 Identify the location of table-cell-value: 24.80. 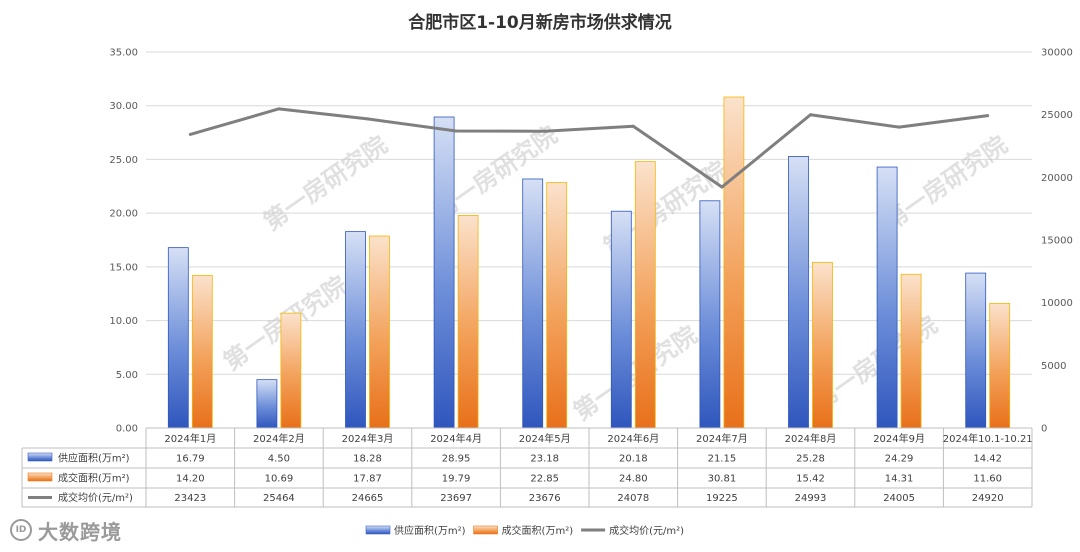
(633, 479).